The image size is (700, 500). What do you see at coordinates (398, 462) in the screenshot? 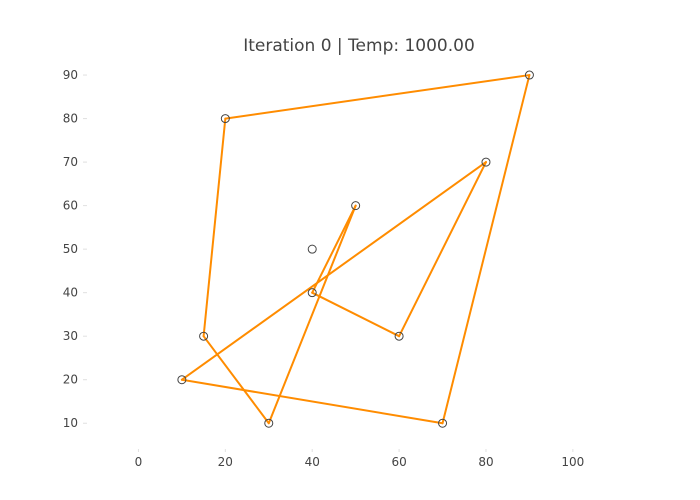
I see `x-tick-label: 60` at bounding box center [398, 462].